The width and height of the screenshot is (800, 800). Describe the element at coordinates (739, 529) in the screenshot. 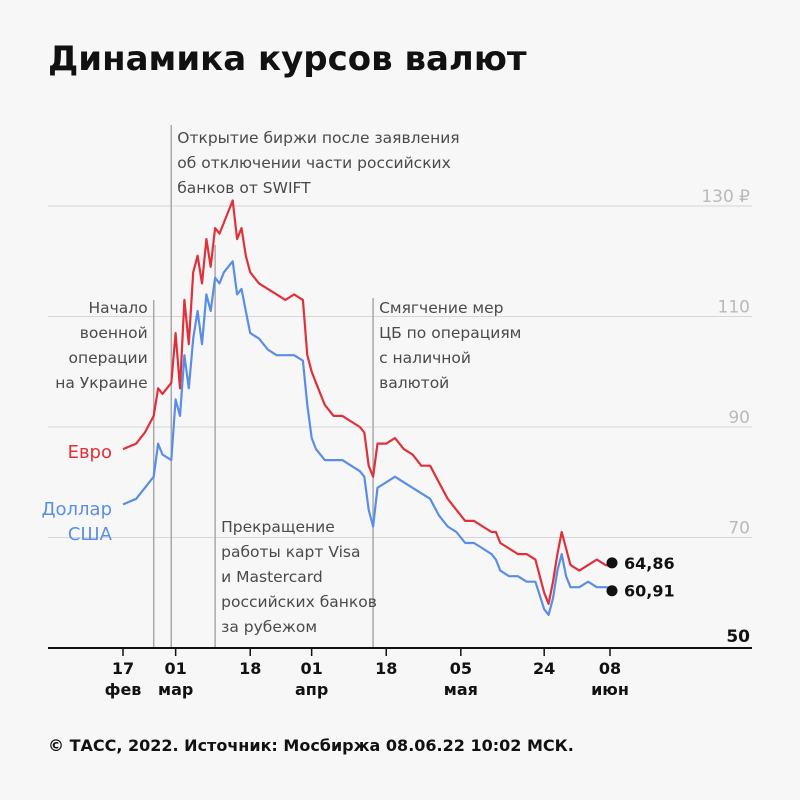

I see `y-tick-label: 70` at that location.